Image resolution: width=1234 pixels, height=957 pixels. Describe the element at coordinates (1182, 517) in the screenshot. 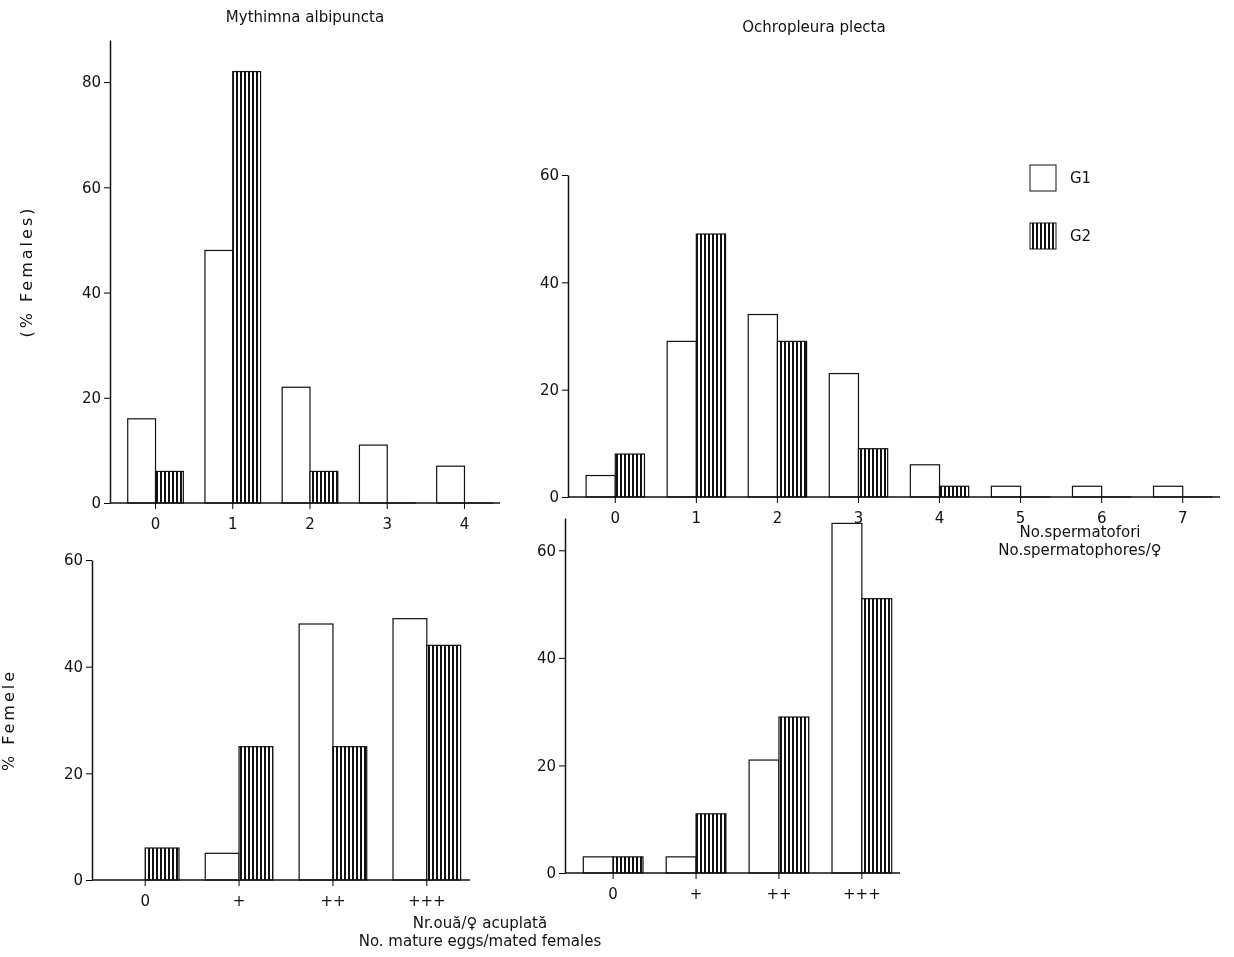

I see `x-tick-label: 7` at that location.